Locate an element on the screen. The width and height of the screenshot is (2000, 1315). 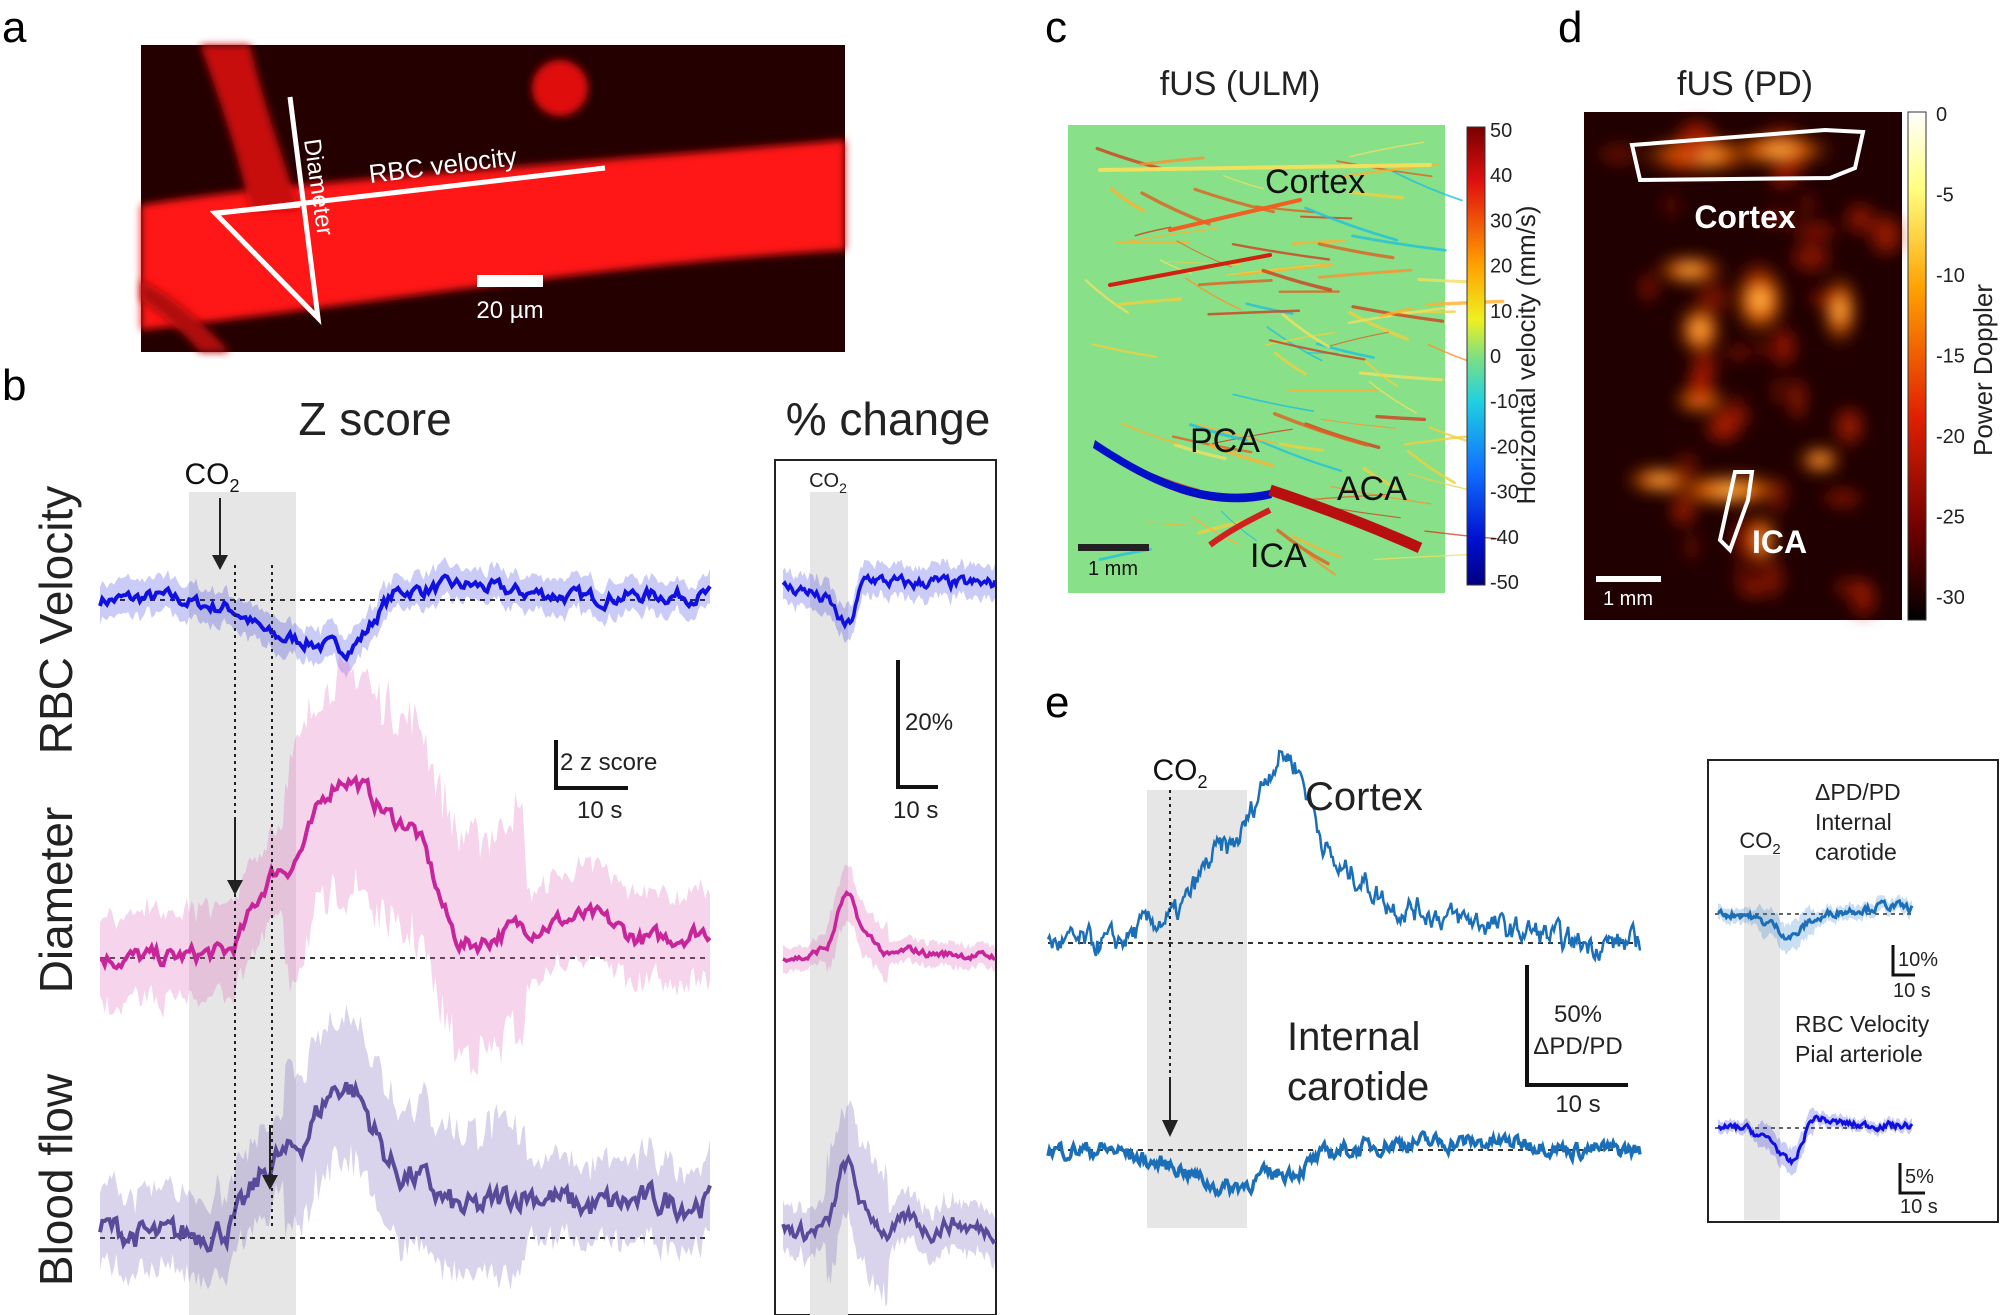
ulm-label-pca: PCA is located at coordinates (1225, 441).